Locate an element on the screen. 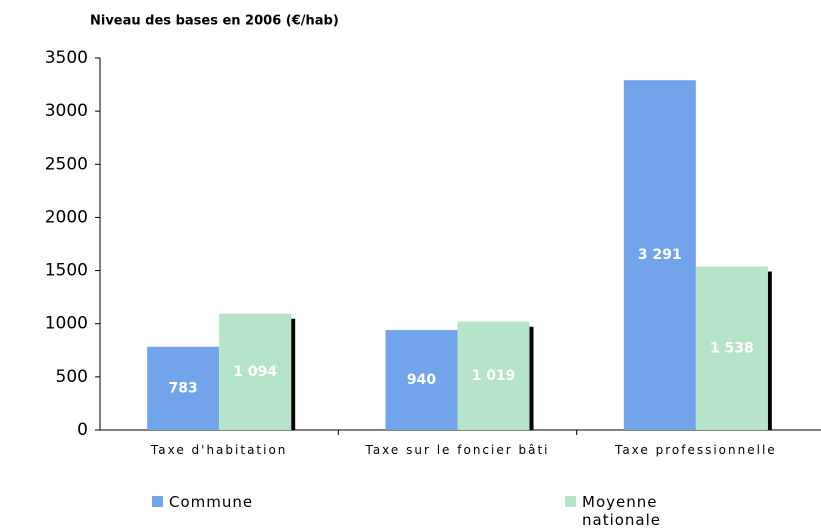  x-tick-label: Taxe sur le foncier bâti is located at coordinates (457, 450).